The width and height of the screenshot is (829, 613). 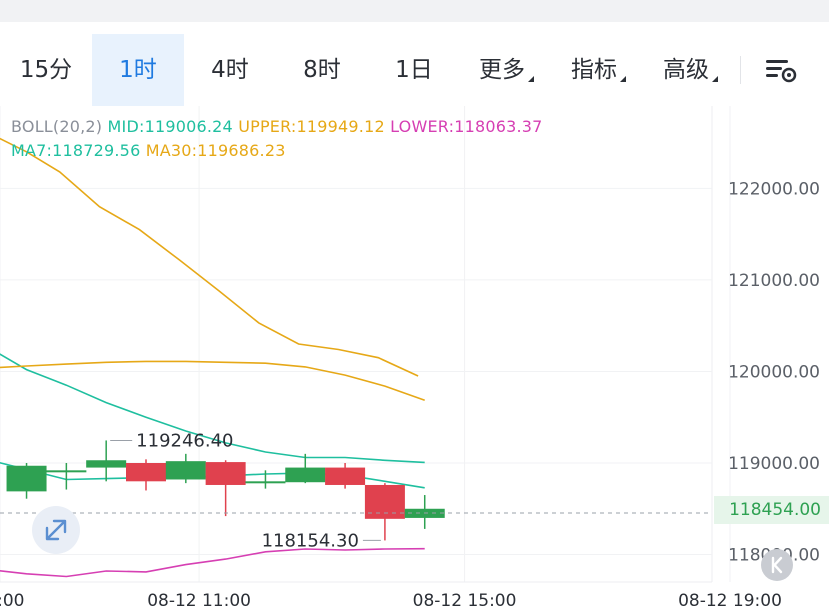 I want to click on x-tick-label: 00:00, so click(x=12, y=601).